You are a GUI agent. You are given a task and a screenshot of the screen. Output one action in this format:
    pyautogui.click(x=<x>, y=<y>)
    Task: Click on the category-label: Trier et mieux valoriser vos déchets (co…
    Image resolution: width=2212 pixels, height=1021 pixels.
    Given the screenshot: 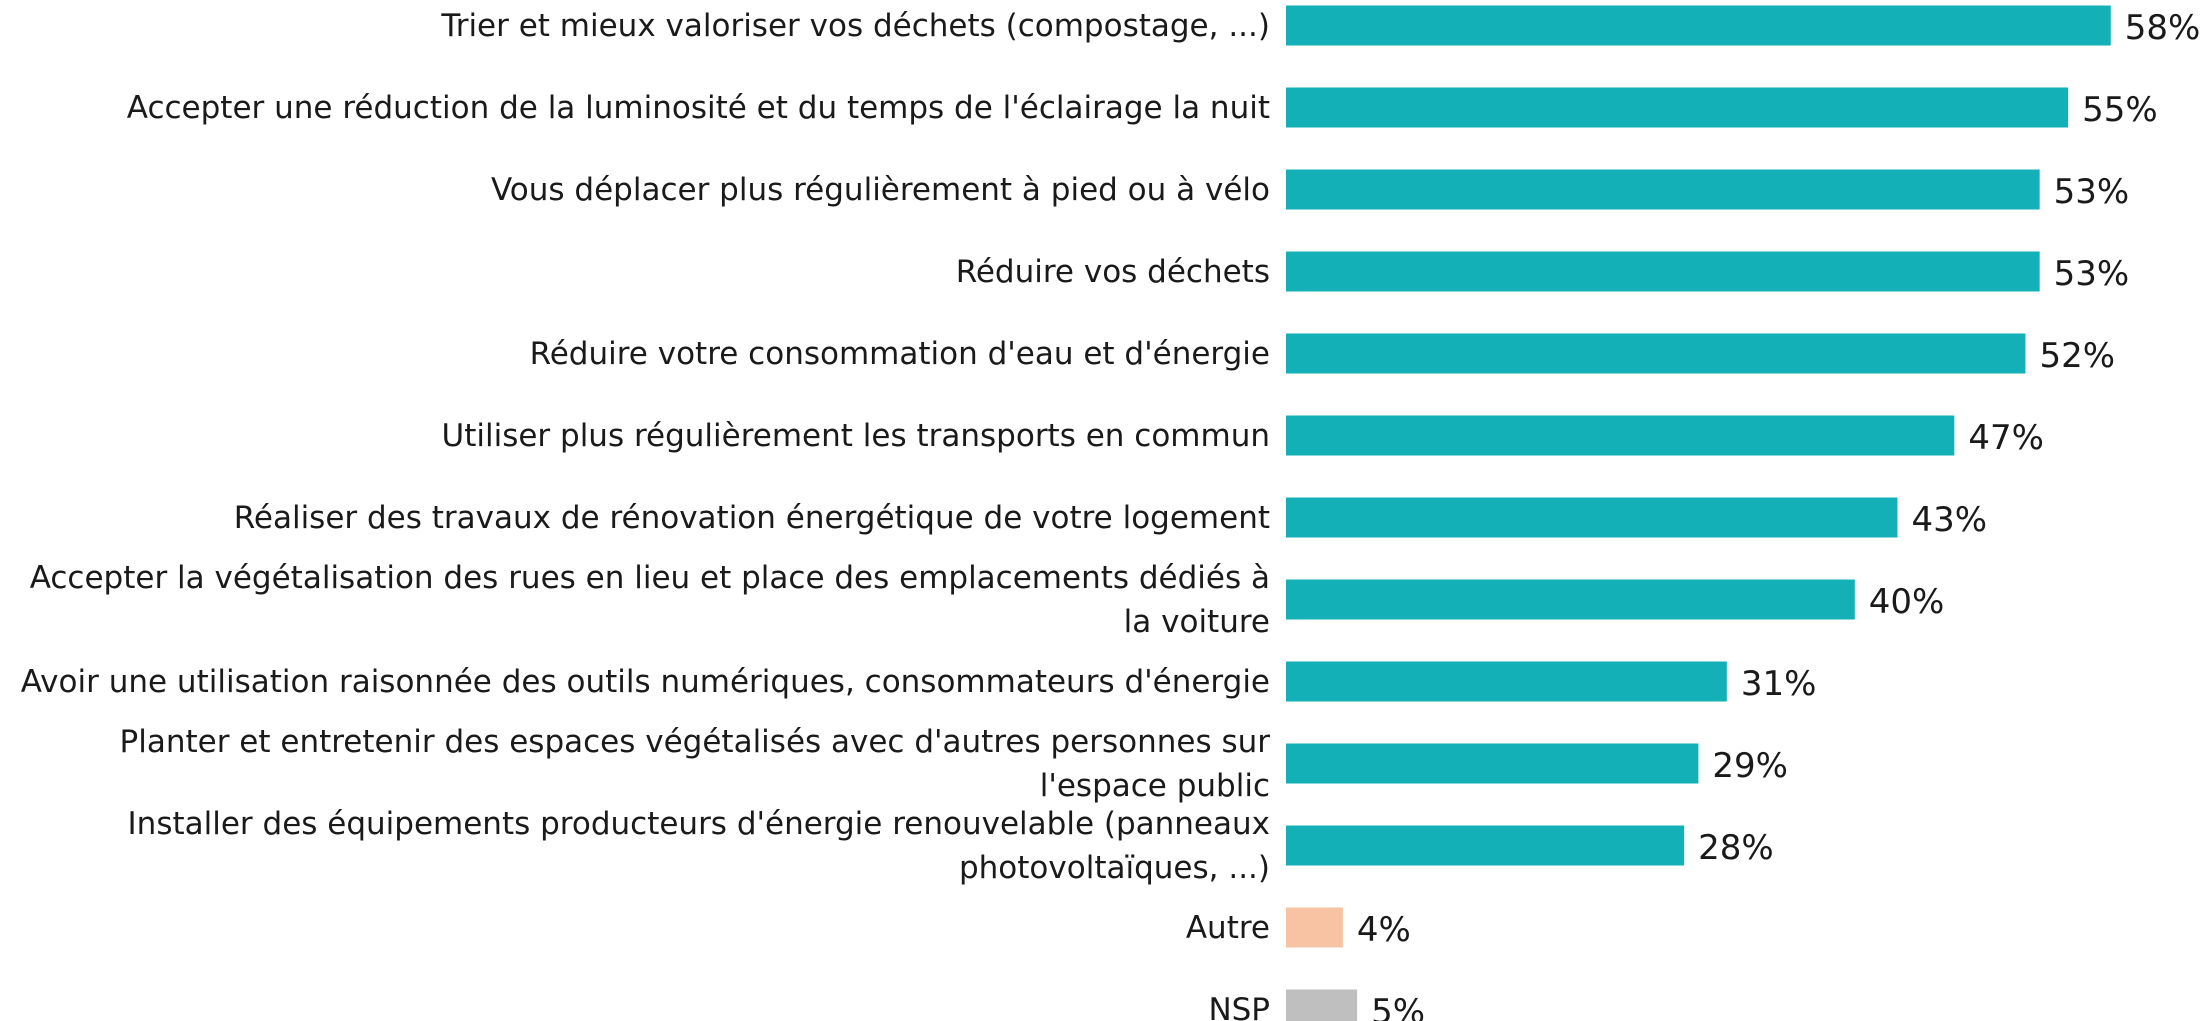 What is the action you would take?
    pyautogui.click(x=855, y=25)
    